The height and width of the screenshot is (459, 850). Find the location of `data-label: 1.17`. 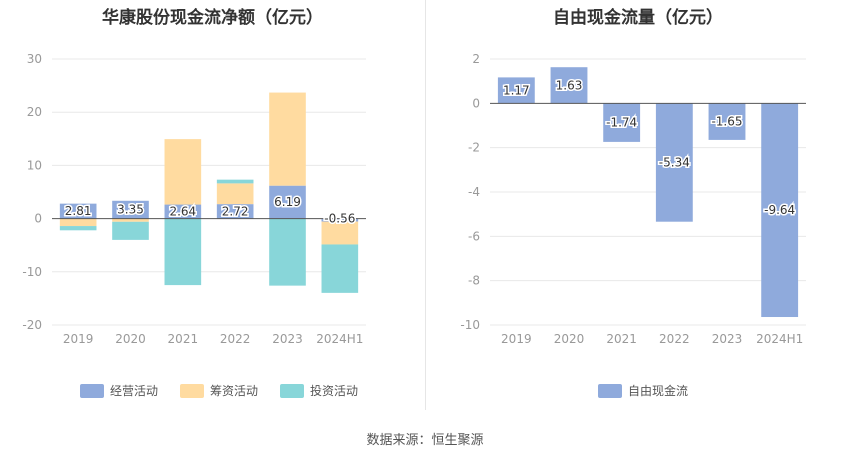

data-label: 1.17 is located at coordinates (516, 90).